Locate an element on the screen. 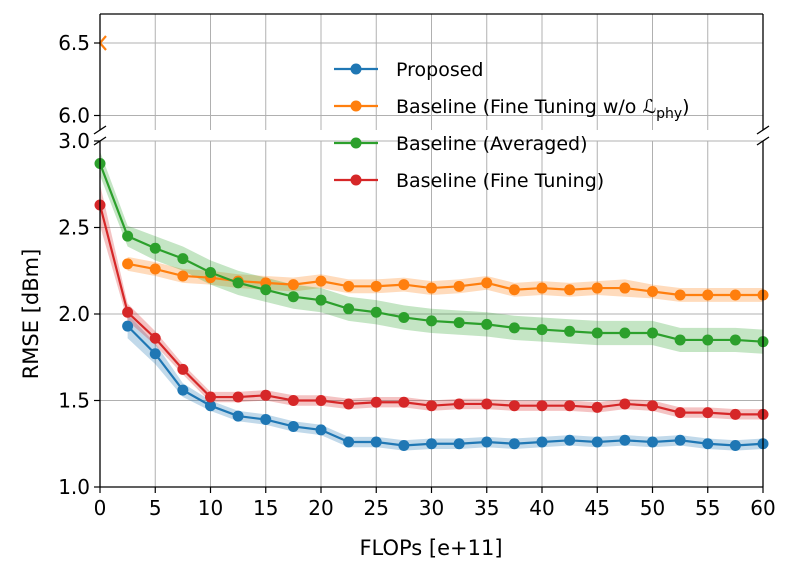 Image resolution: width=793 pixels, height=571 pixels. legend-label-fine_tuning: Baseline (Fine Tuning) is located at coordinates (500, 181).